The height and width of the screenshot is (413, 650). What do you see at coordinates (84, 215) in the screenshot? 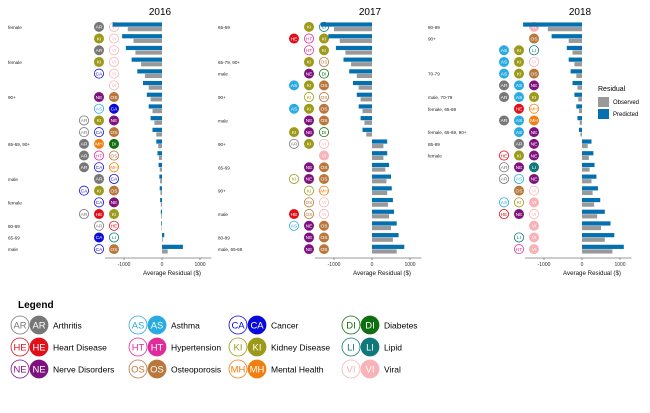
I see `marker-code: AR` at bounding box center [84, 215].